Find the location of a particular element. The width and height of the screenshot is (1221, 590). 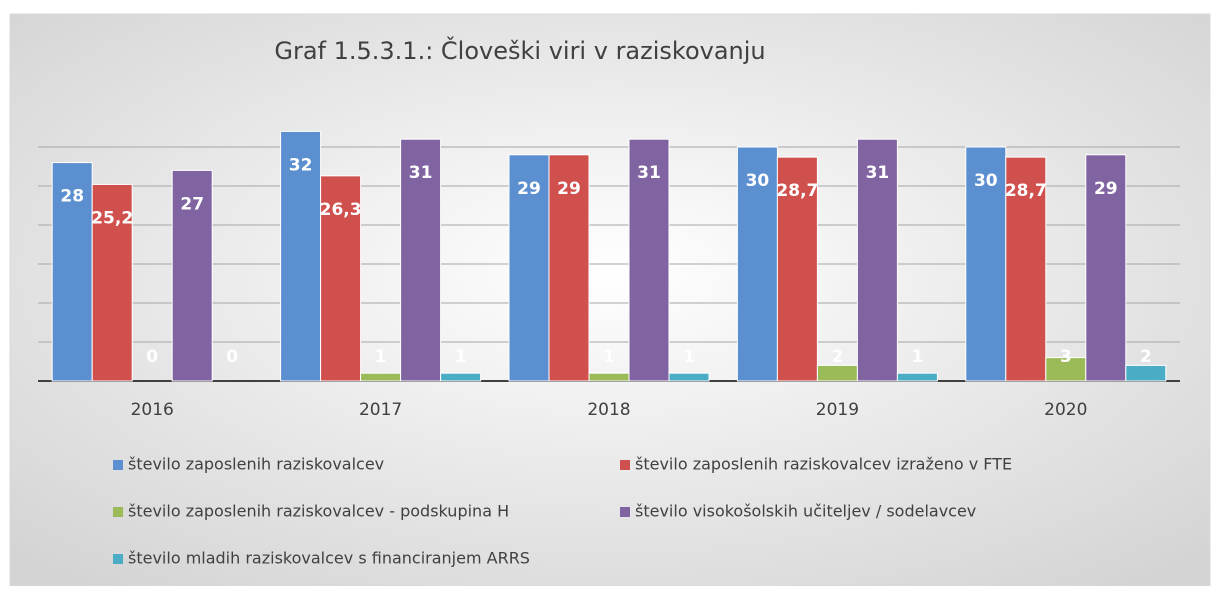

data-label: 25,2 is located at coordinates (112, 218).